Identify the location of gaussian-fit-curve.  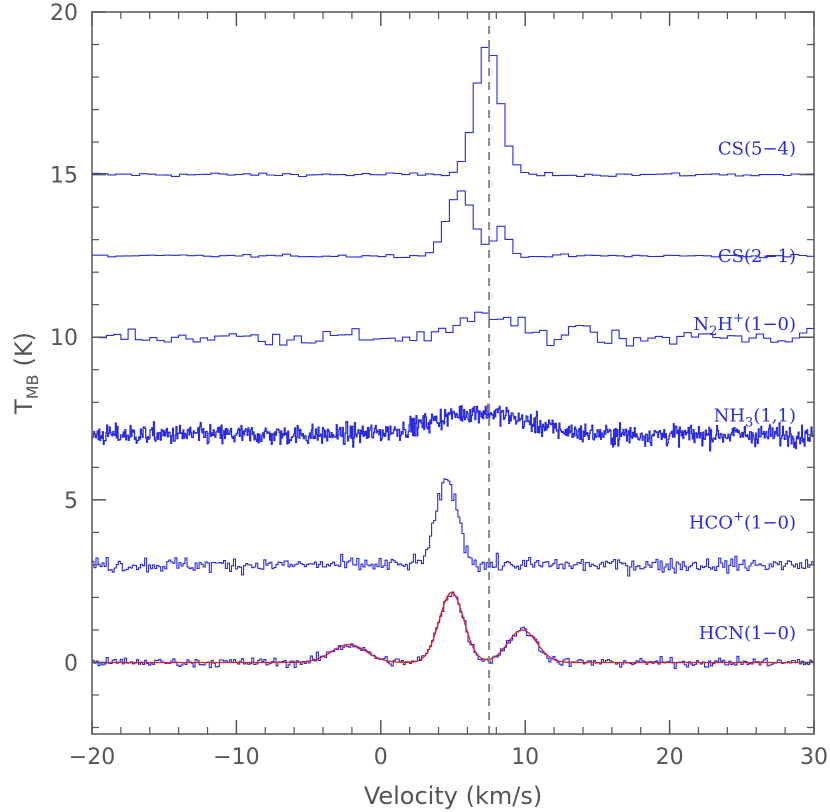
(452, 627).